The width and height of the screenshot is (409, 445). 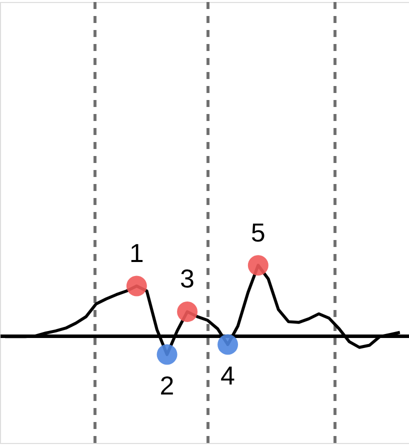 What do you see at coordinates (136, 253) in the screenshot?
I see `annotation: 1` at bounding box center [136, 253].